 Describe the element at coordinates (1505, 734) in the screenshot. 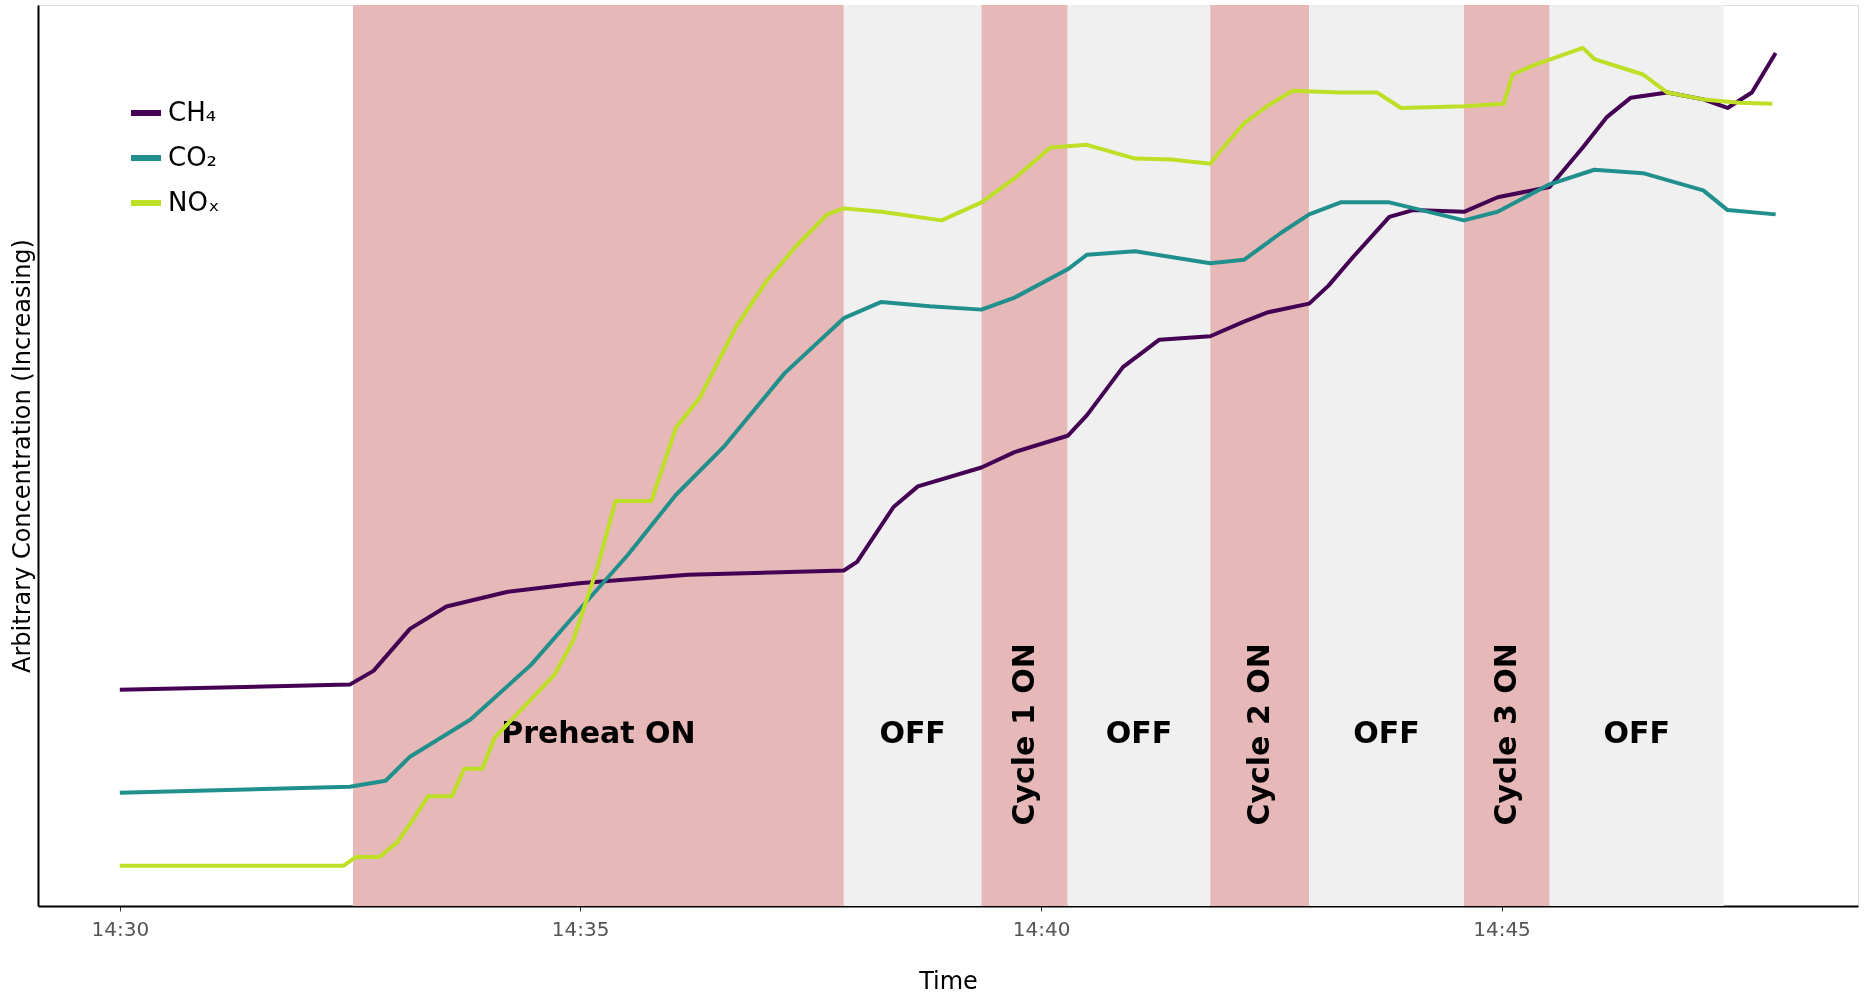

I see `band-label: Cycle 3 ON` at that location.